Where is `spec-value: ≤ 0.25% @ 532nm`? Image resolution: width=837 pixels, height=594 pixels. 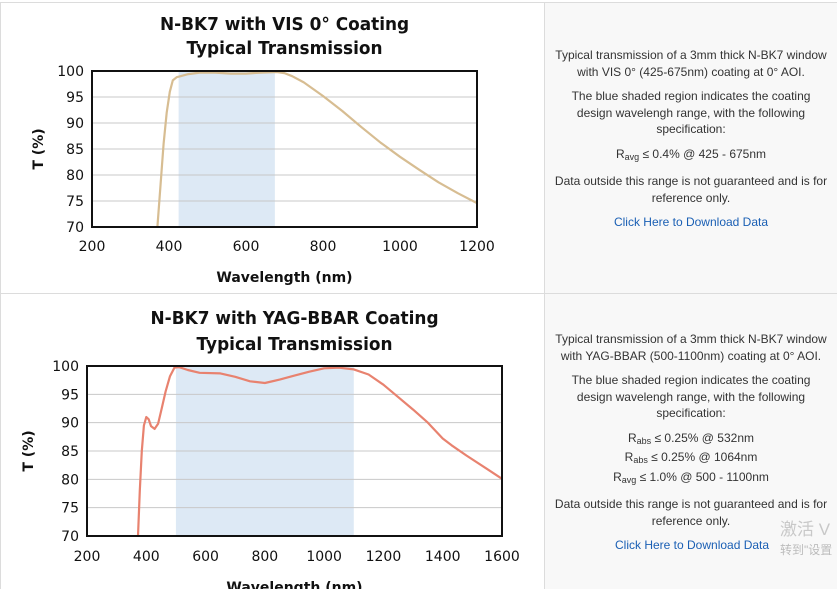
spec-value: ≤ 0.25% @ 532nm is located at coordinates (703, 437).